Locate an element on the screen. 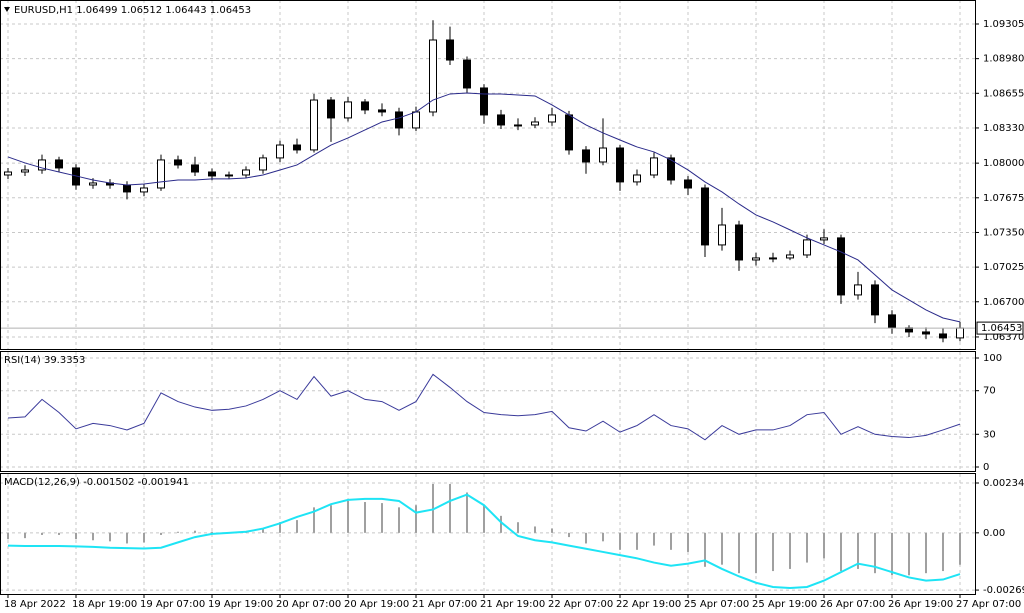 The image size is (1024, 613). x-tick-label: 25 Apr 07:00 is located at coordinates (716, 604).